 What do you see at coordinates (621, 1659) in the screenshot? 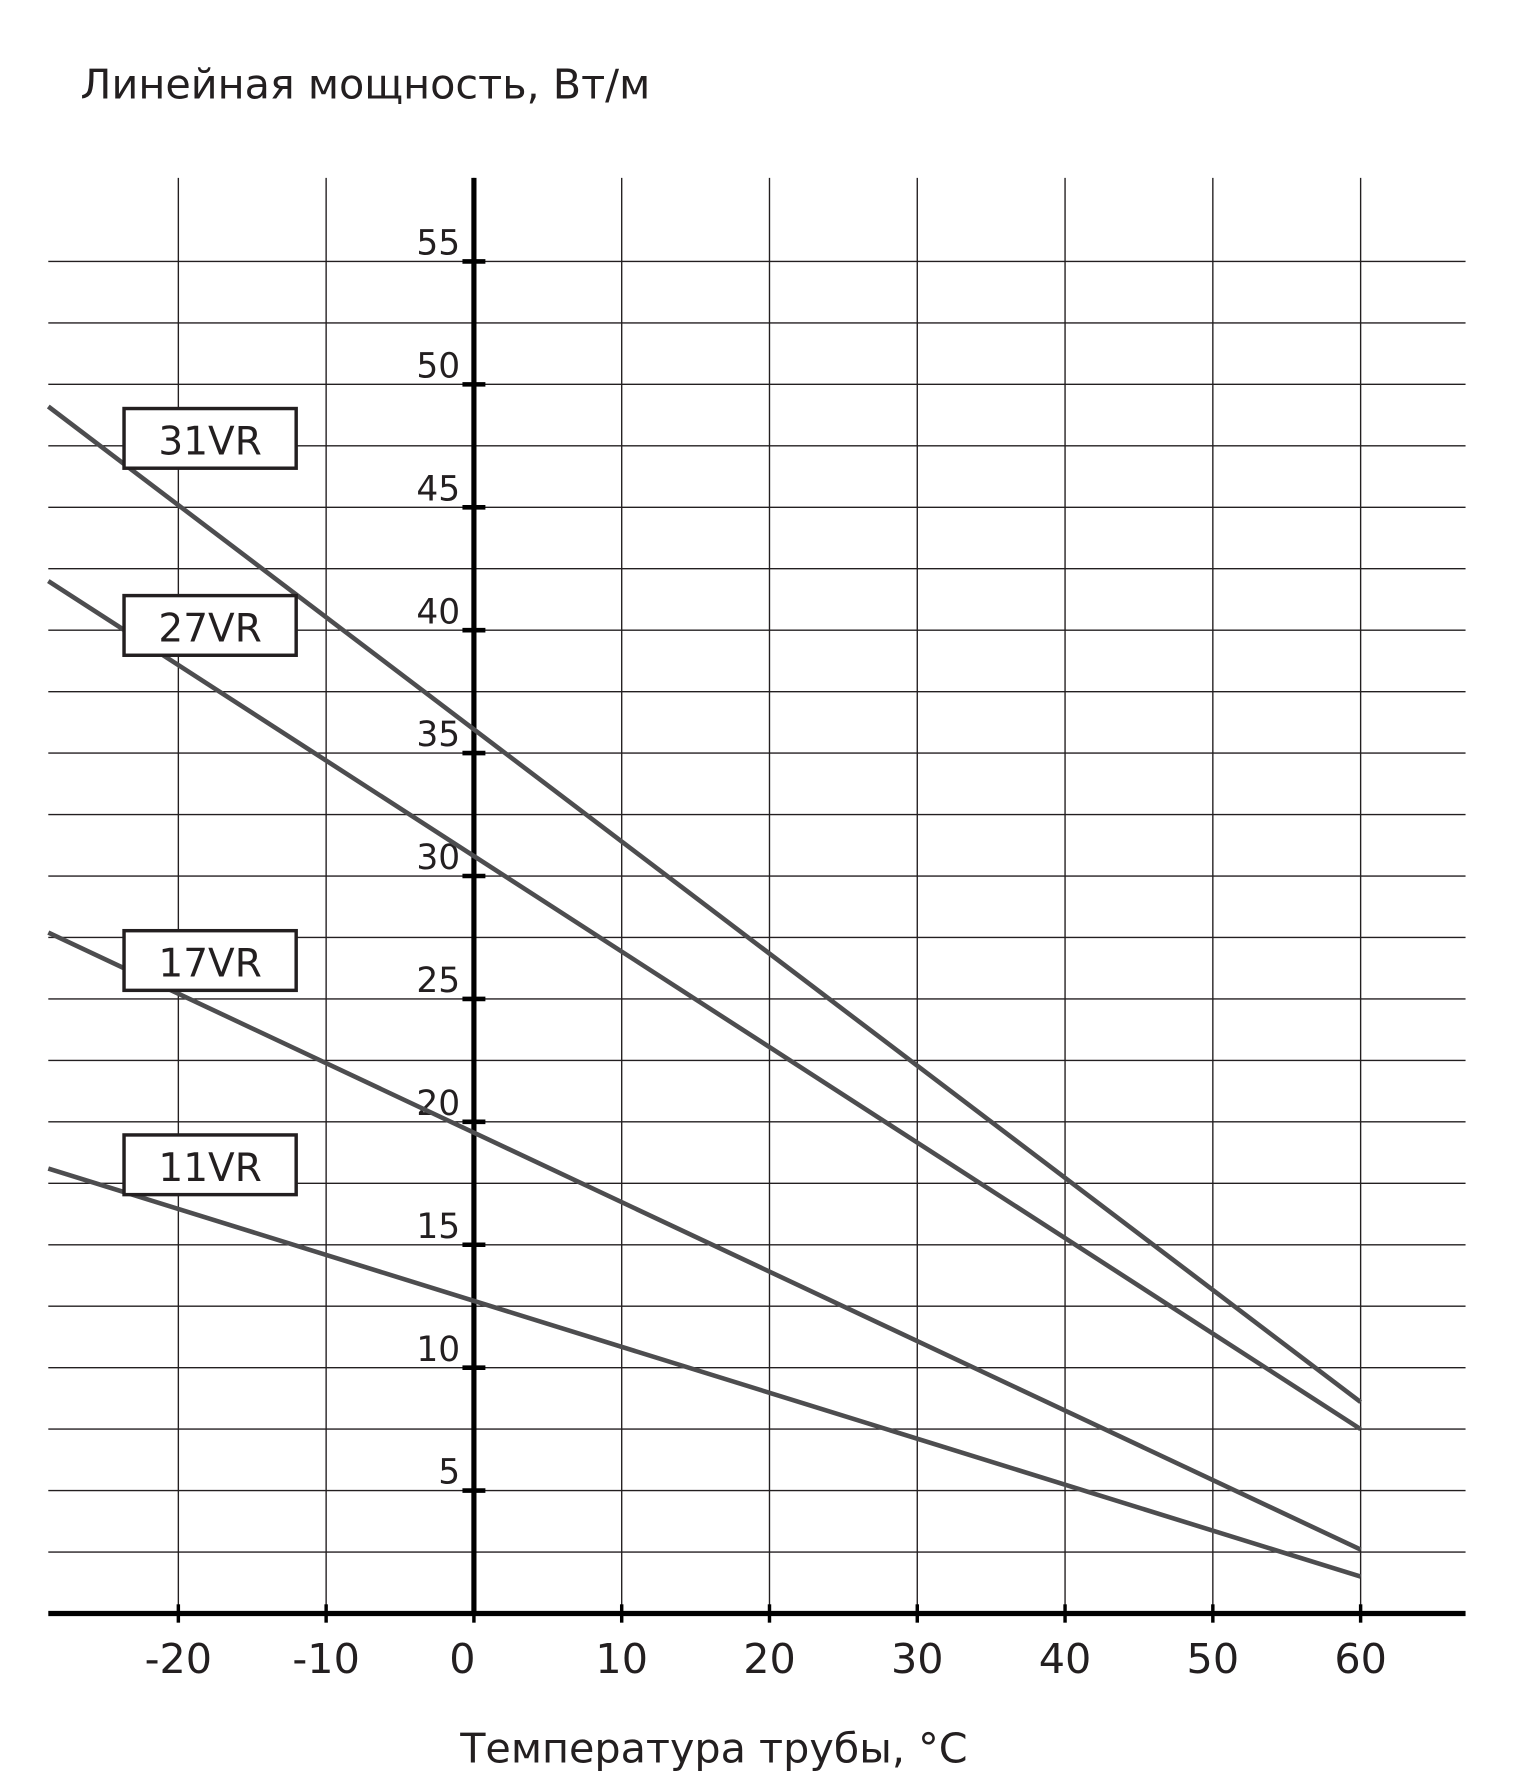
I see `x-tick-label: 10` at bounding box center [621, 1659].